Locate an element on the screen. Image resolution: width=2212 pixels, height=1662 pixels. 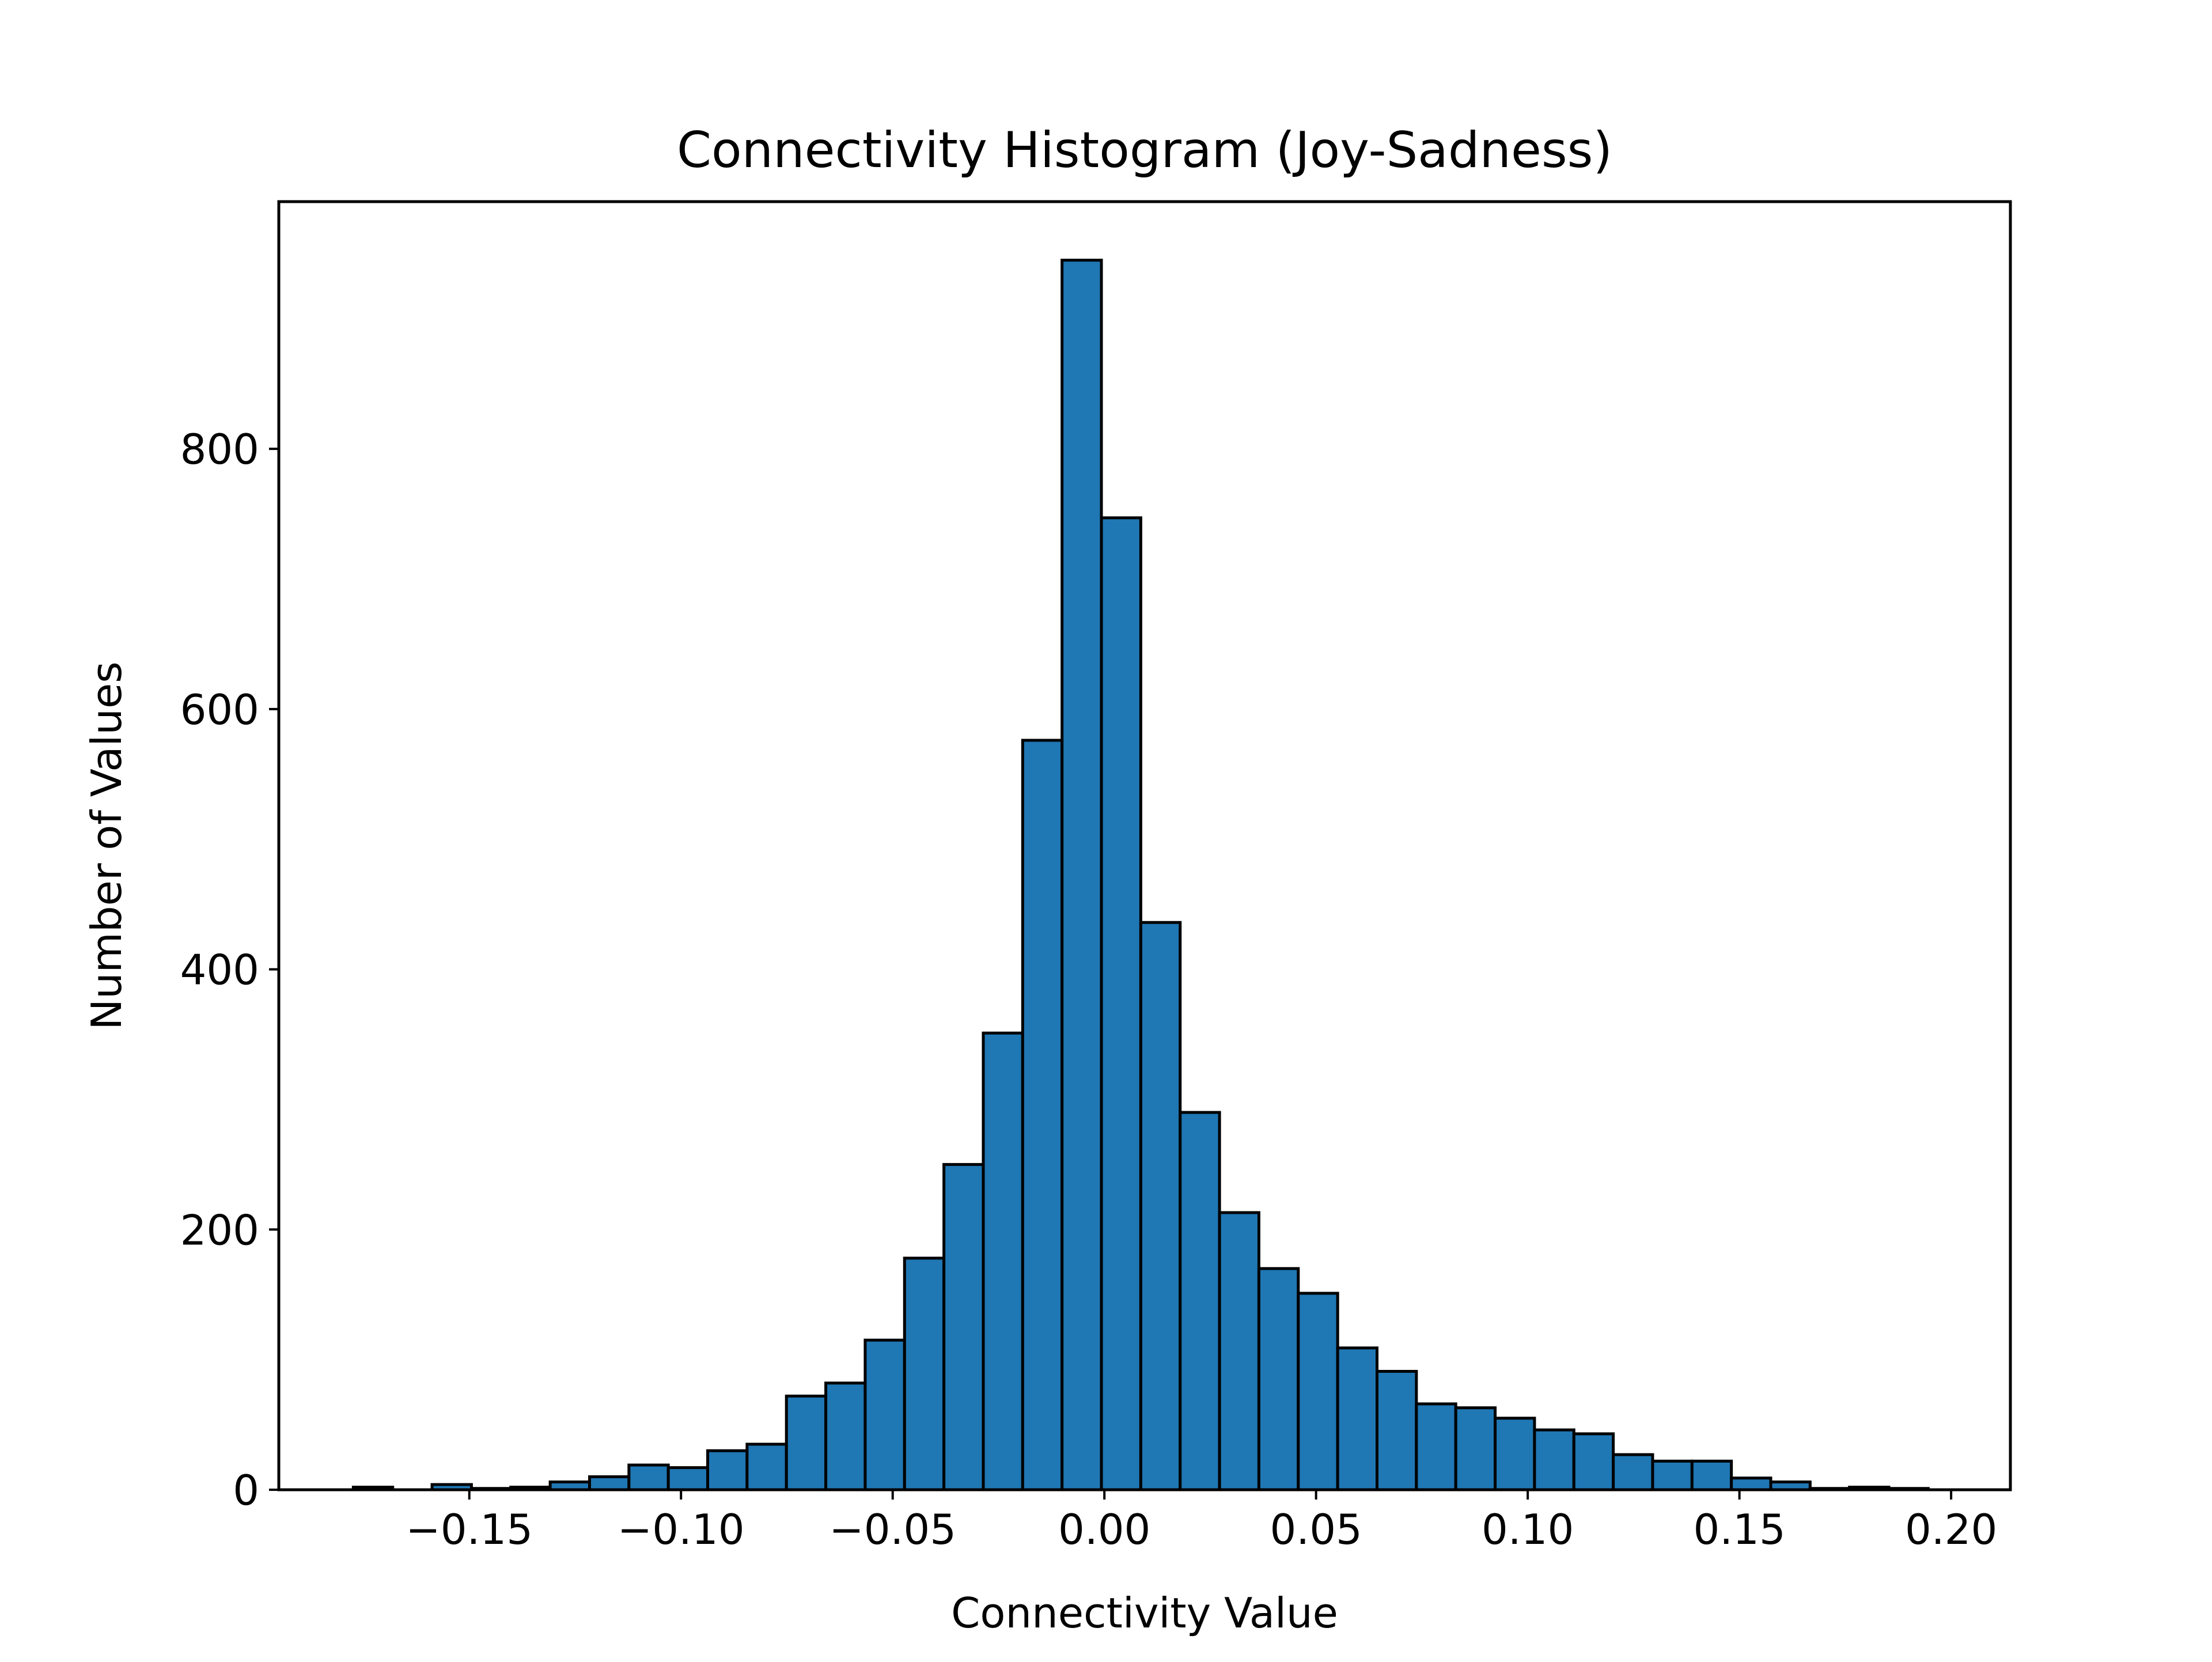
x-tick-label: 0.15 is located at coordinates (1739, 1529).